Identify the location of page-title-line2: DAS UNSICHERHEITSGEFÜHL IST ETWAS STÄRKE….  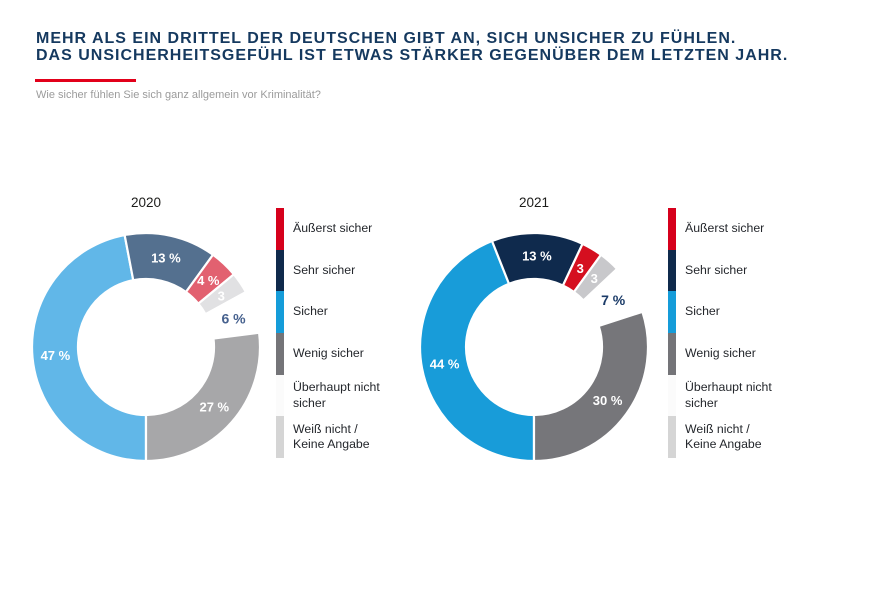
(412, 55).